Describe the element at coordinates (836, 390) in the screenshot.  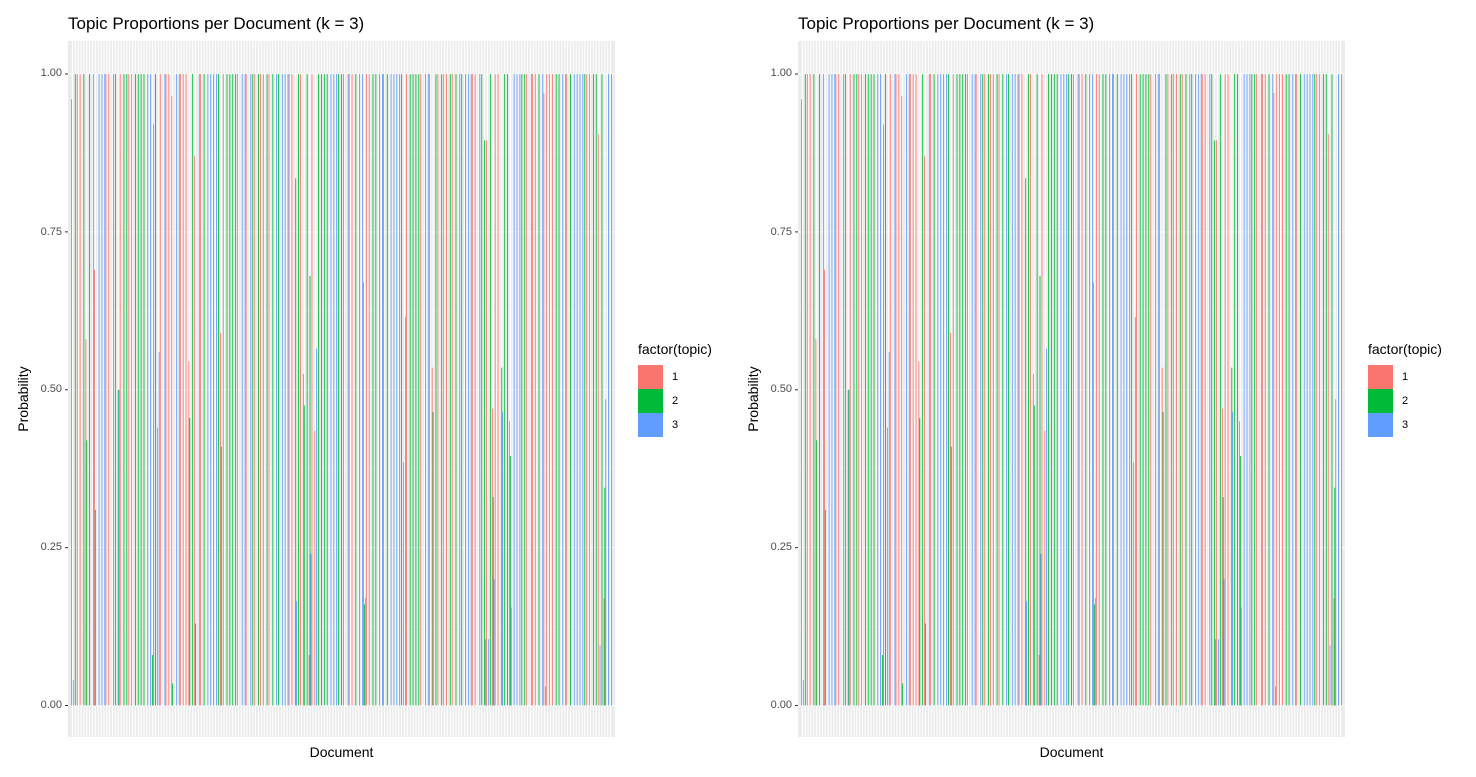
I see `bar-doc13-topic1` at that location.